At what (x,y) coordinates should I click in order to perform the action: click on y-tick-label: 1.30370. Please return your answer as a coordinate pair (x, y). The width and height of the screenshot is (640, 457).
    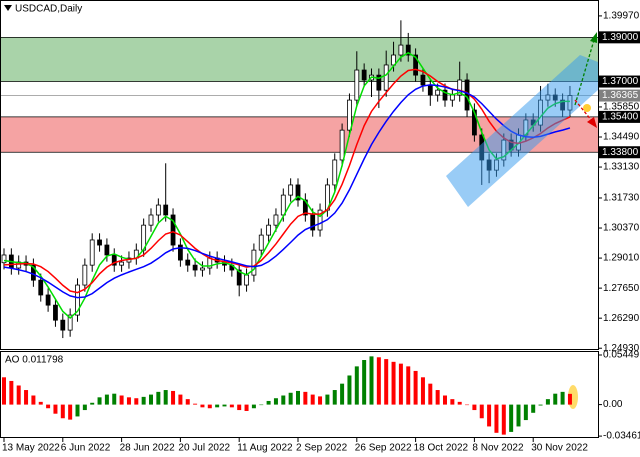
    Looking at the image, I should click on (621, 228).